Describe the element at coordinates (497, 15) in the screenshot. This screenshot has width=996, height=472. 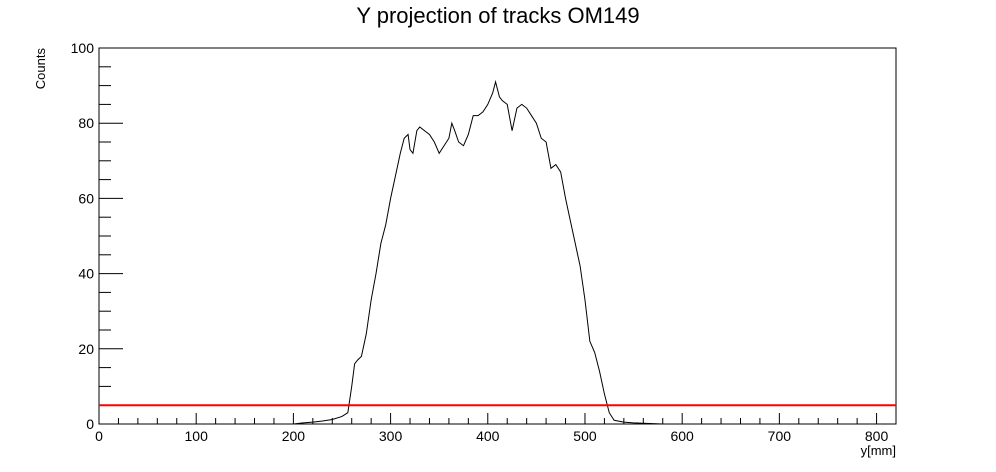
I see `chart-title: Y projection of tracks OM149` at that location.